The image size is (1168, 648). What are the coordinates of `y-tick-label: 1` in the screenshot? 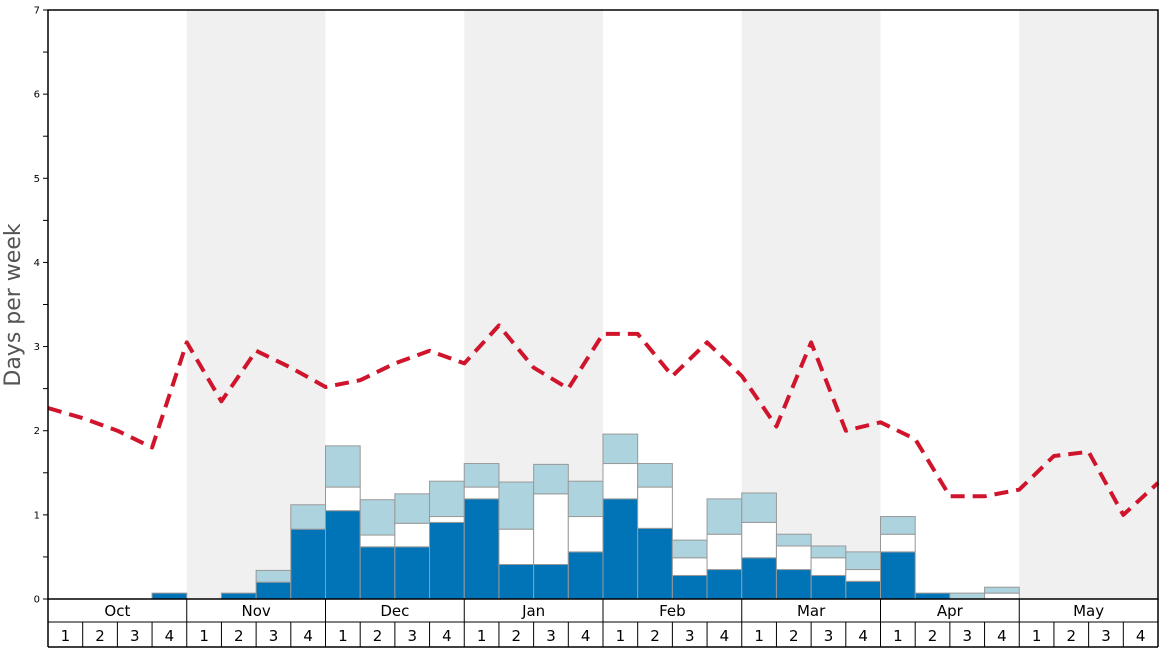 It's located at (37, 515).